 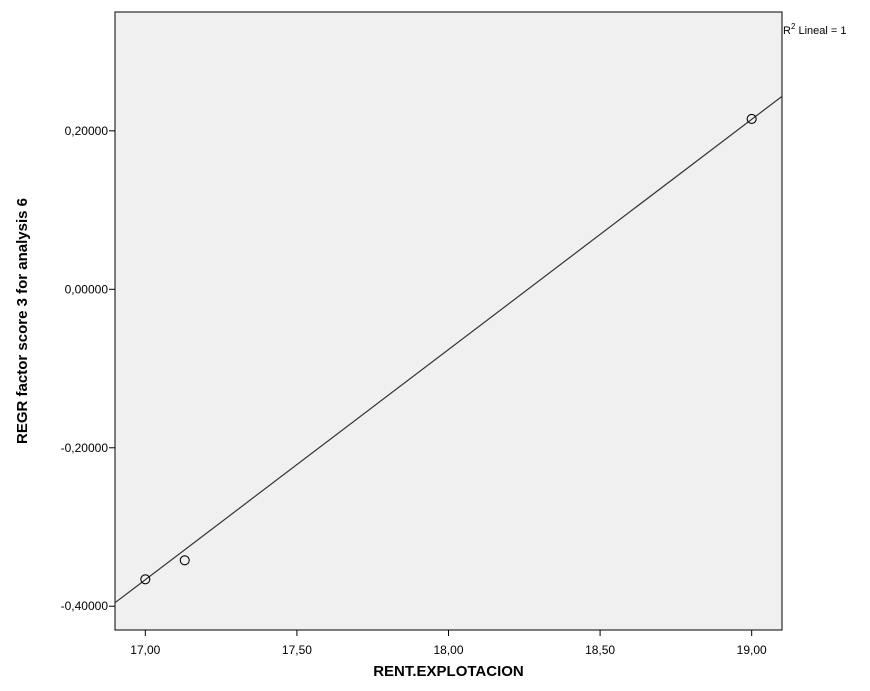 I want to click on x-axis-ticks: 17,00 17,50 18,00 18,50 19,00, so click(x=448, y=643).